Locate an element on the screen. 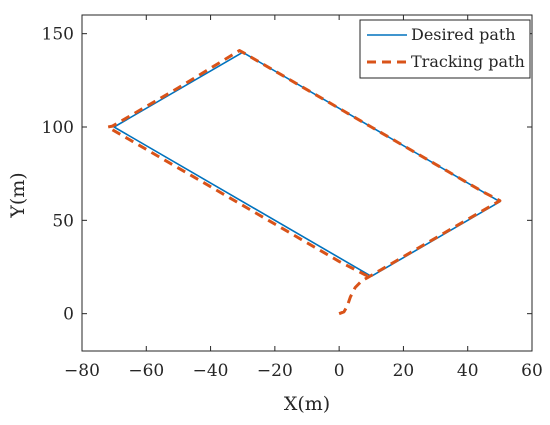 The width and height of the screenshot is (550, 425). y-tick-label: 0 is located at coordinates (68, 315).